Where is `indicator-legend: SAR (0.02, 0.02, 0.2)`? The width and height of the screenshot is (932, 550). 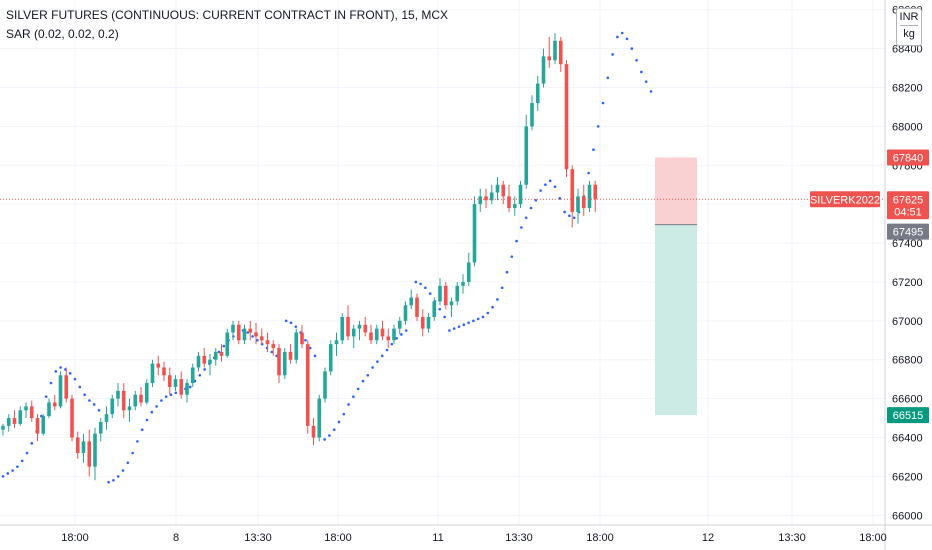 indicator-legend: SAR (0.02, 0.02, 0.2) is located at coordinates (62, 34).